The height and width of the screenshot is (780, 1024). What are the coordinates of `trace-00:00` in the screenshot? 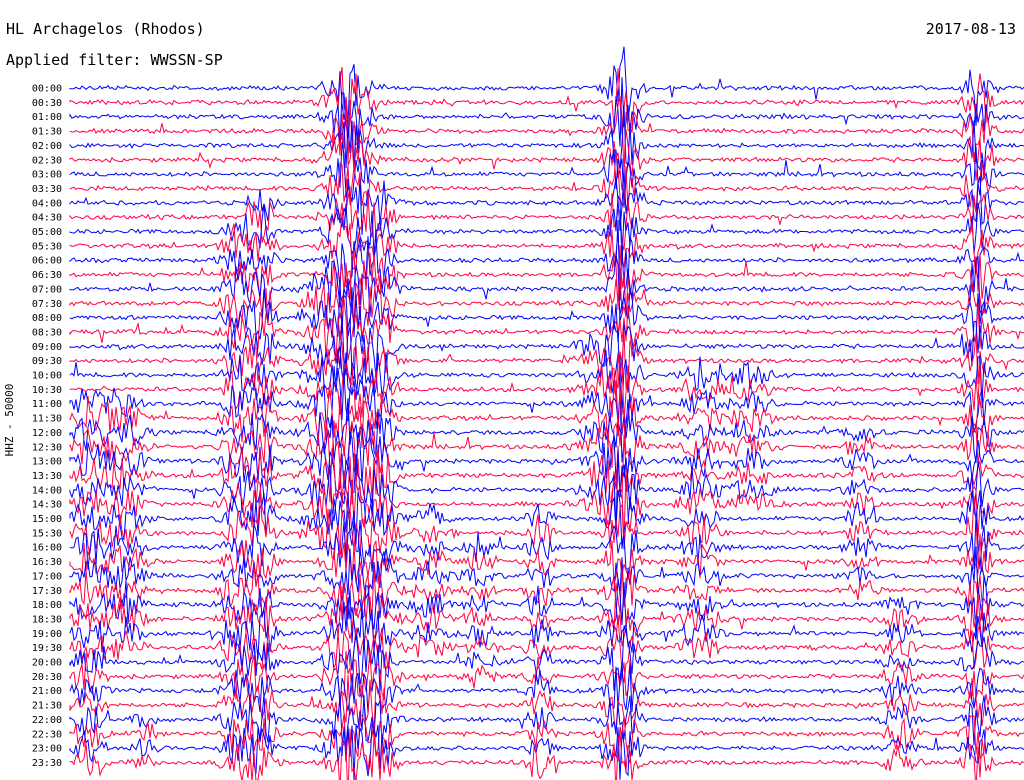 It's located at (546, 86).